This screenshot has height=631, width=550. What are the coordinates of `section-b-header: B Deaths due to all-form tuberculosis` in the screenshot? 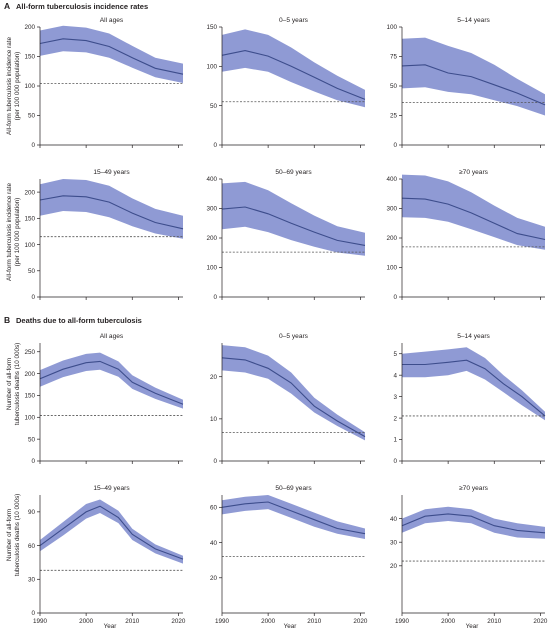 It's located at (73, 320).